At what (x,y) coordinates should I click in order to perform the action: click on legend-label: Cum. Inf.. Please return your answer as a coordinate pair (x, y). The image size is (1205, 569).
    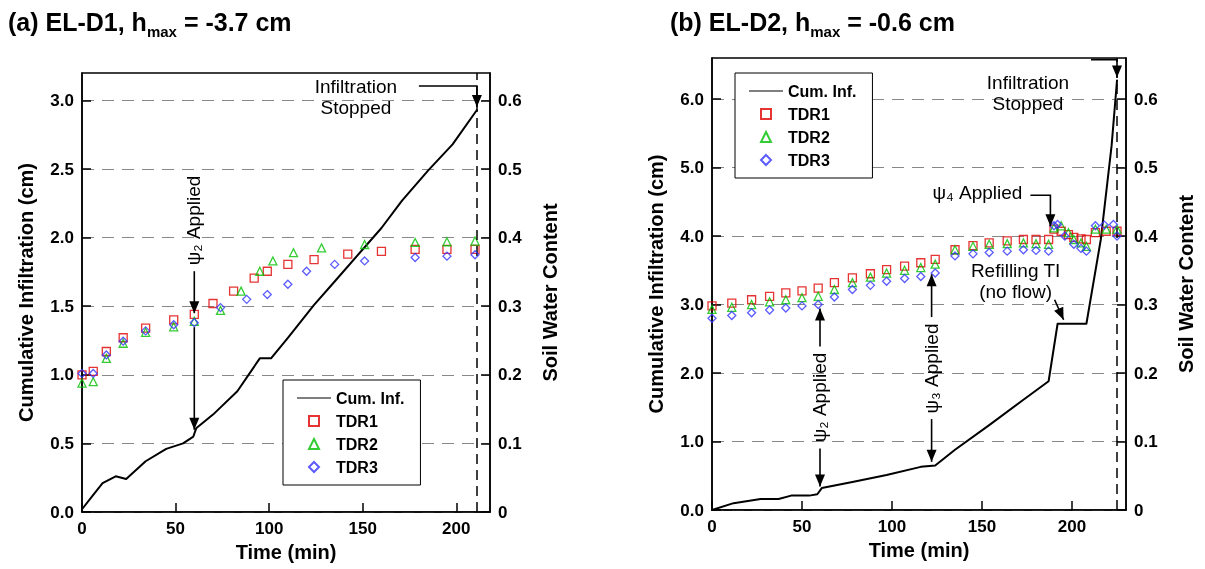
    Looking at the image, I should click on (370, 398).